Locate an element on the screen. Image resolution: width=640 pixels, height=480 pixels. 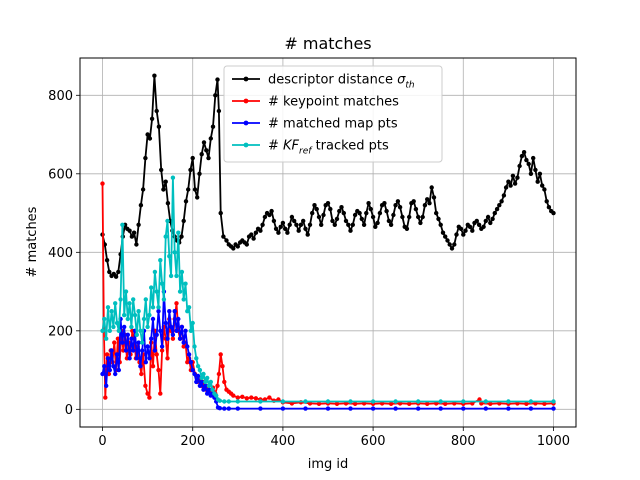
x-tick-label: 400 is located at coordinates (282, 441).